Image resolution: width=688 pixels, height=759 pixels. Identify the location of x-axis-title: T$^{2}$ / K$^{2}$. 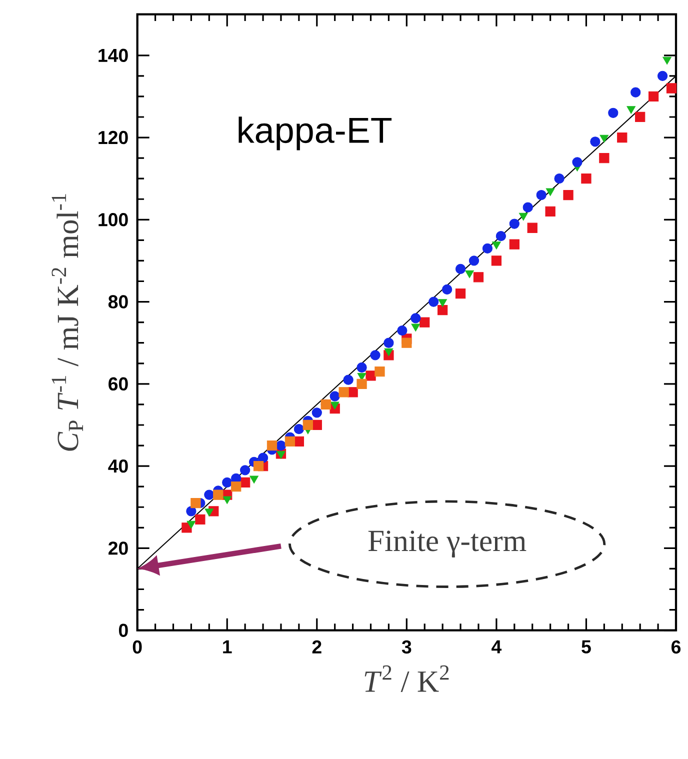
(406, 678).